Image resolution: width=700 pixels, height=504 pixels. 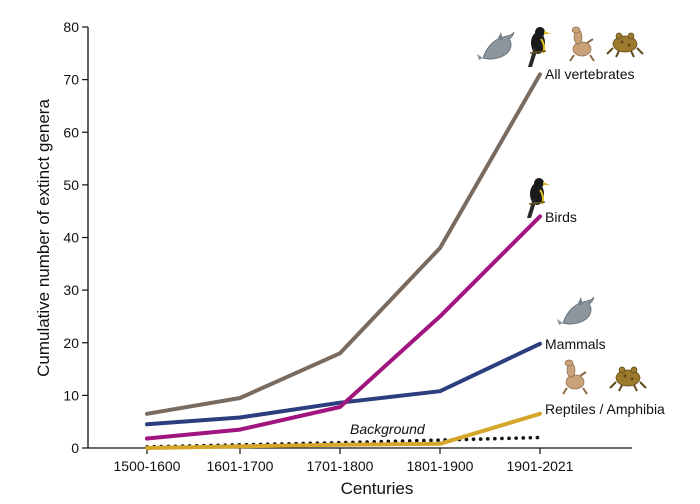 I want to click on y-ticks: 0 10 20 30 40 50 60 70 80, so click(x=75, y=237).